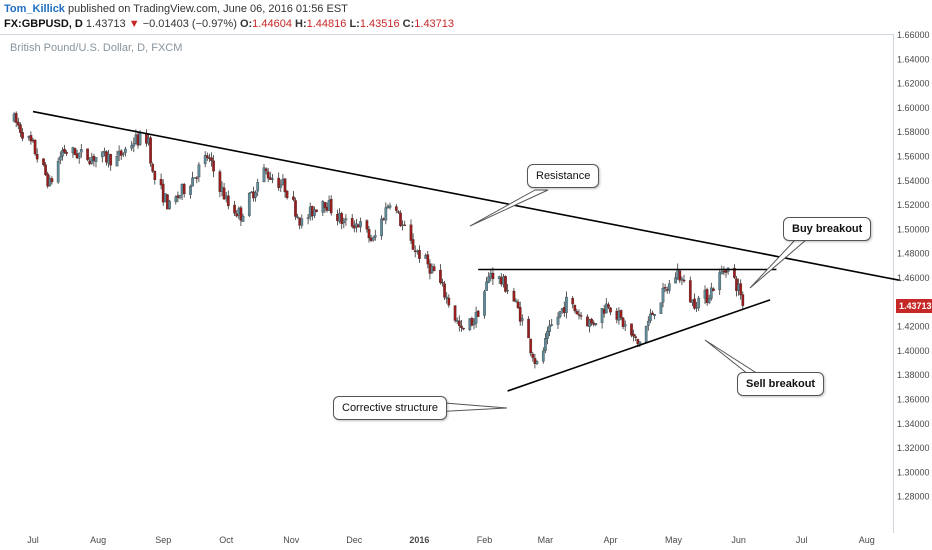 Image resolution: width=932 pixels, height=550 pixels. What do you see at coordinates (913, 351) in the screenshot?
I see `y-tick-label: 1.40000` at bounding box center [913, 351].